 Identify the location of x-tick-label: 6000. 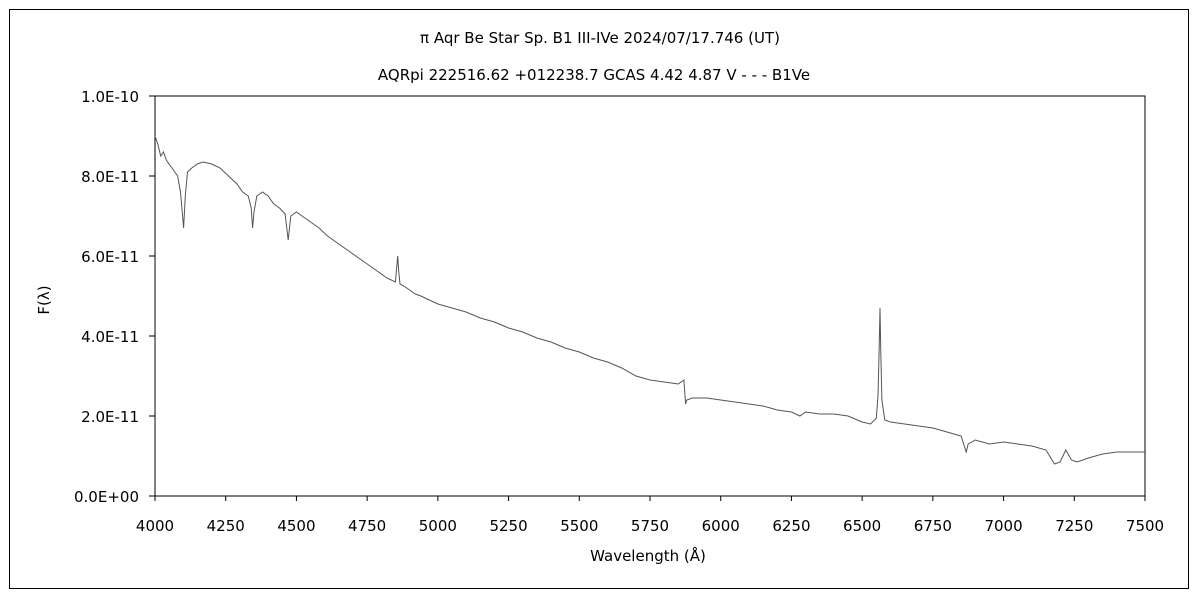
(721, 526).